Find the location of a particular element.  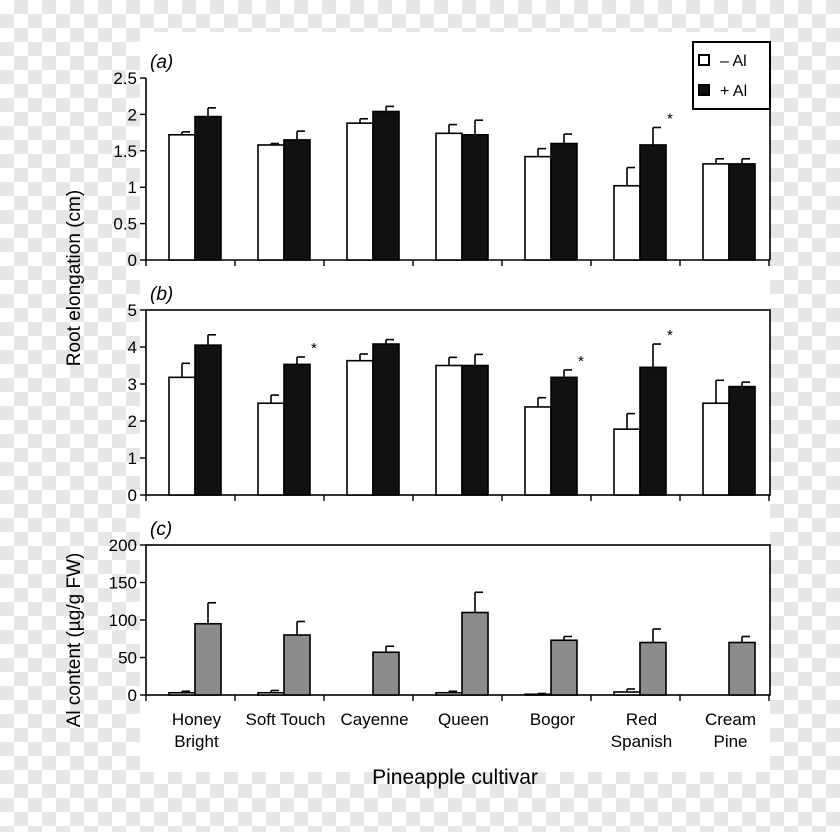

legend: – Al + Al is located at coordinates (731, 75).